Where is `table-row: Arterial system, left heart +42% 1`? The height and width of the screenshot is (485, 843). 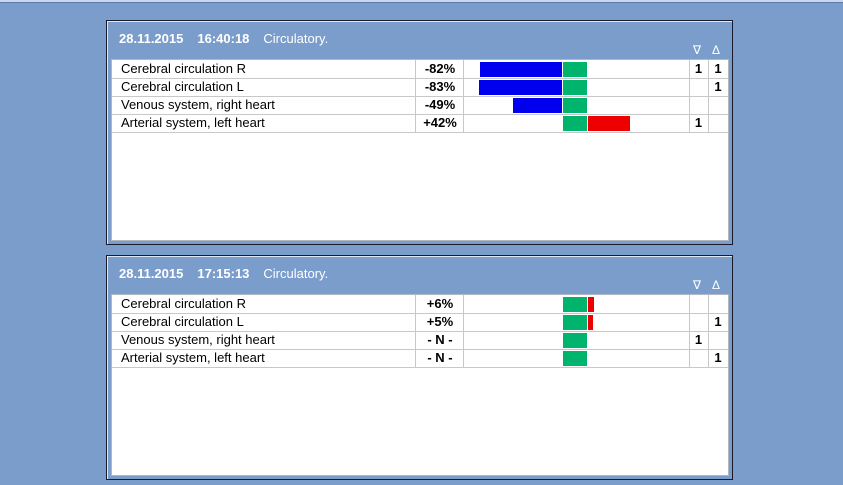 table-row: Arterial system, left heart +42% 1 is located at coordinates (420, 123).